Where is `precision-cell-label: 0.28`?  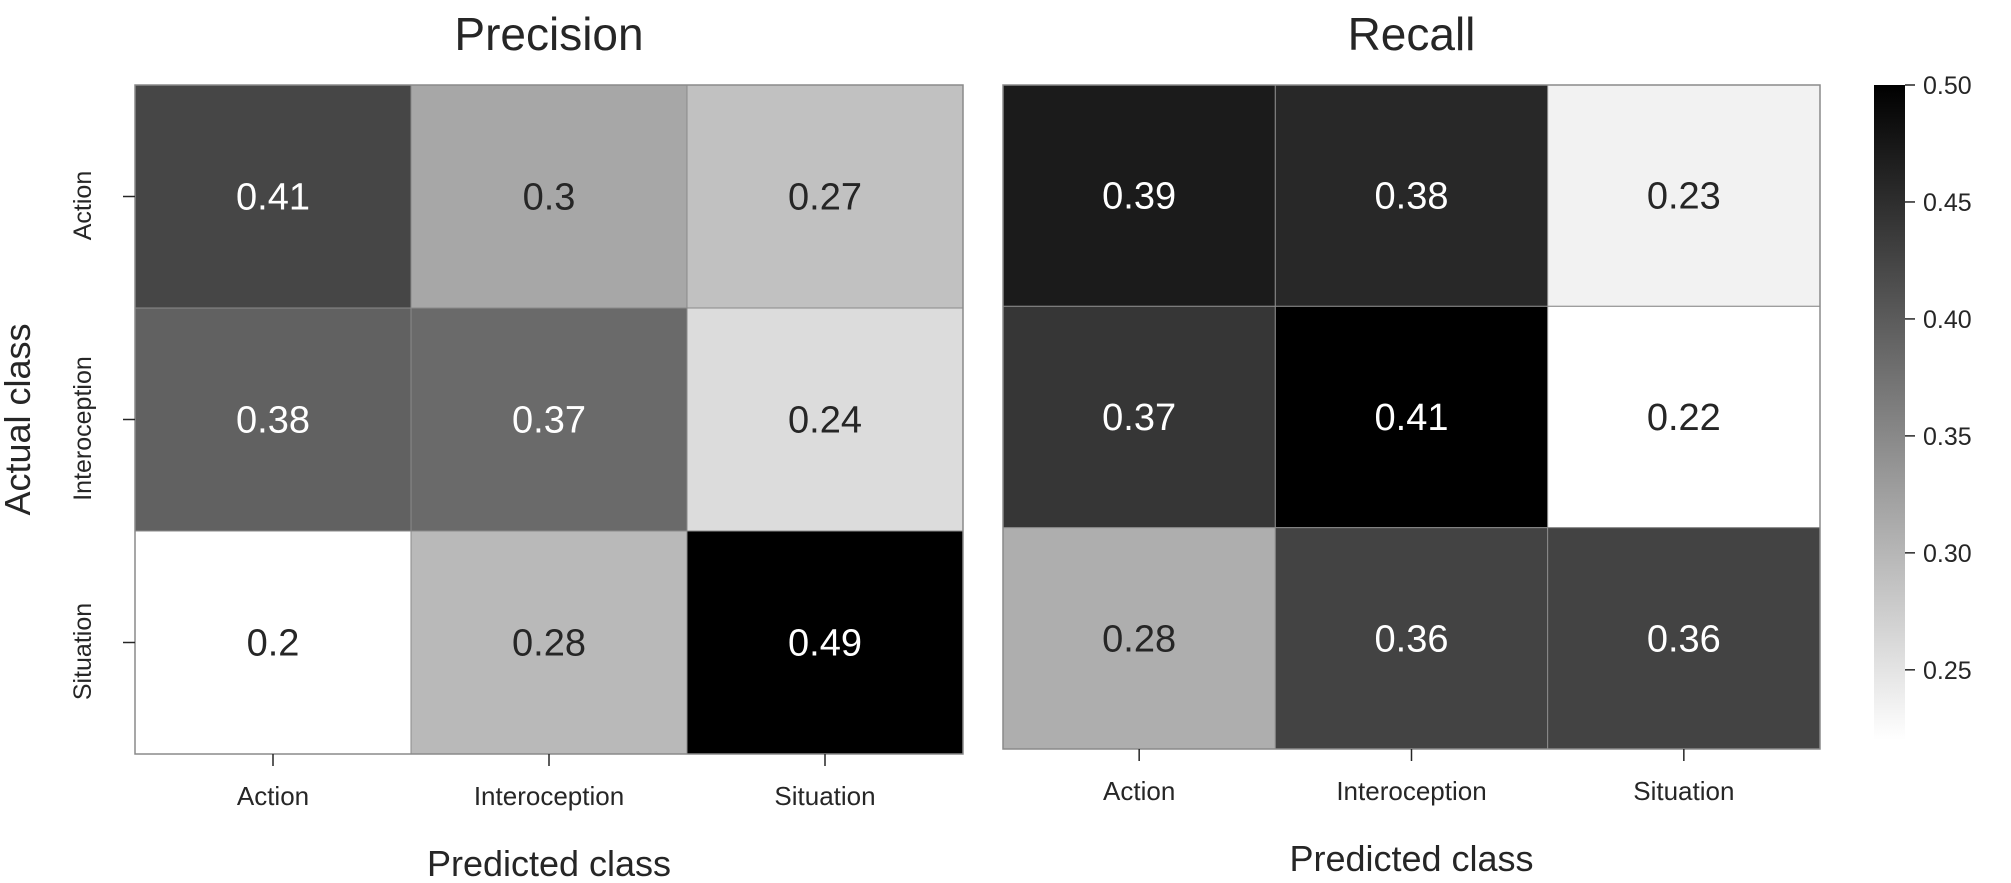 precision-cell-label: 0.28 is located at coordinates (549, 644).